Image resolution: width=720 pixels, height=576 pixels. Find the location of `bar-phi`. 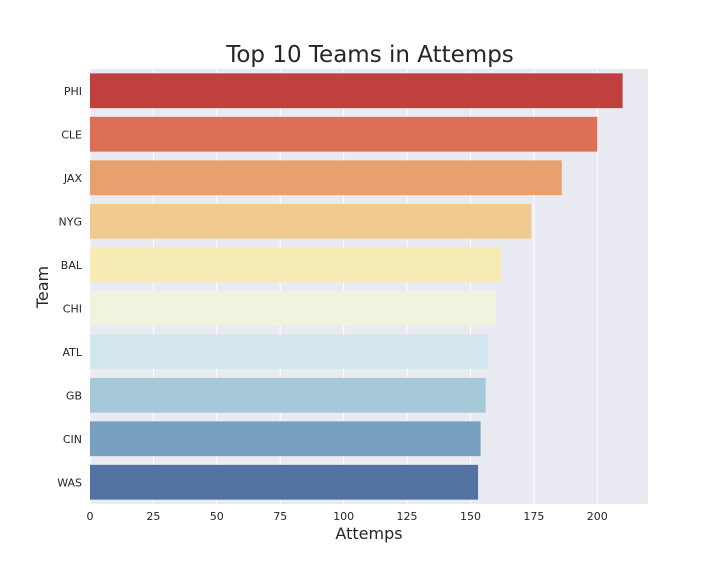

bar-phi is located at coordinates (356, 91).